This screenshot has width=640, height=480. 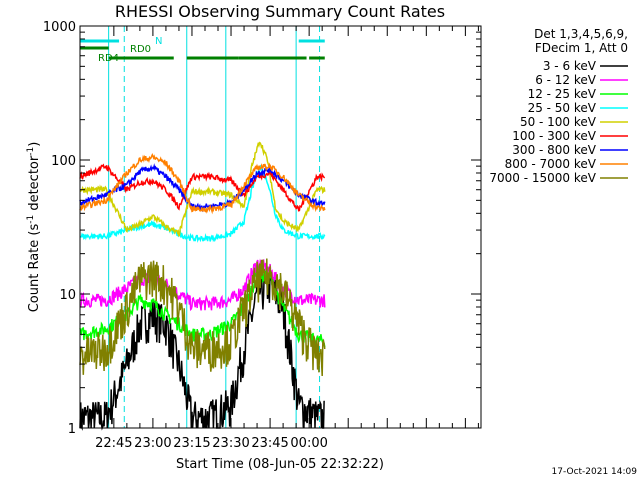 What do you see at coordinates (59, 27) in the screenshot?
I see `y-tick-label: 1000` at bounding box center [59, 27].